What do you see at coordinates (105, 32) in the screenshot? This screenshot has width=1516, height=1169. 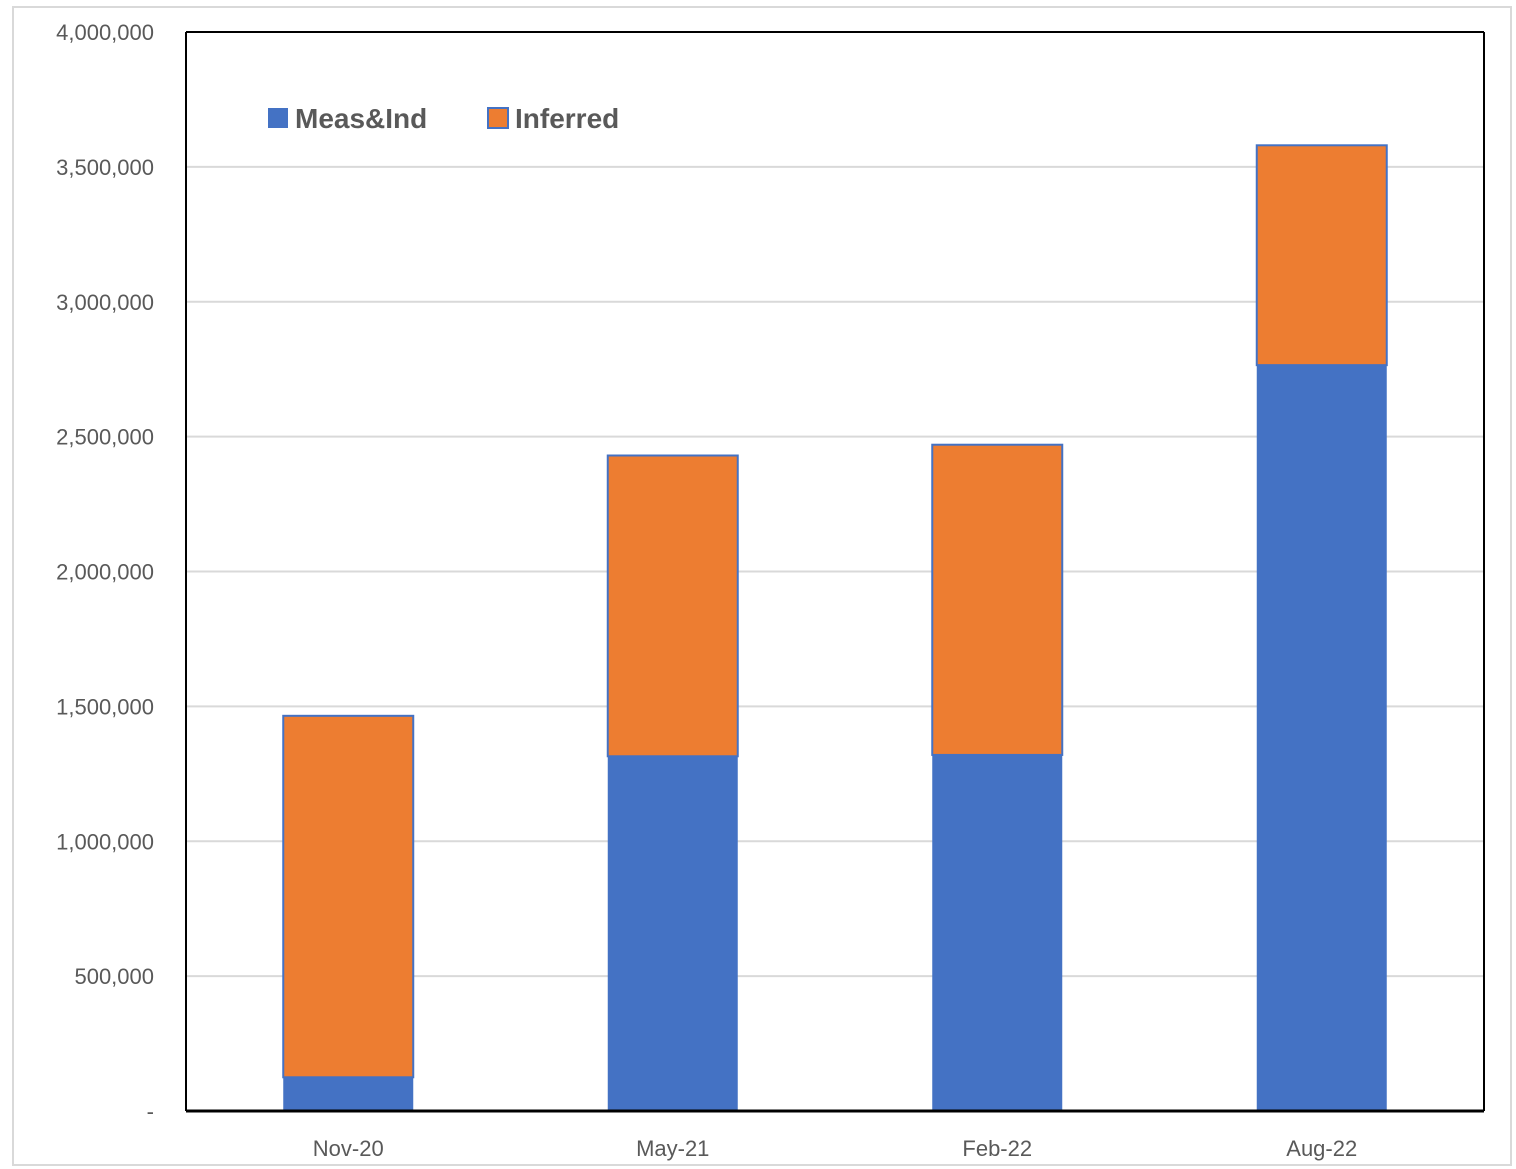 I see `y-tick-label: 4,000,000` at bounding box center [105, 32].